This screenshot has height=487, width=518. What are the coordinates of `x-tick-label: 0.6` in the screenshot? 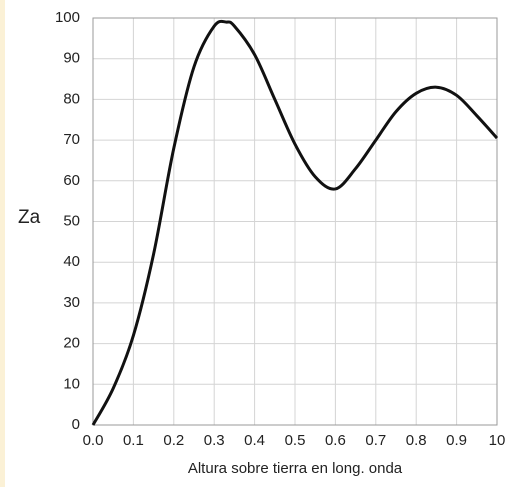 It's located at (335, 440).